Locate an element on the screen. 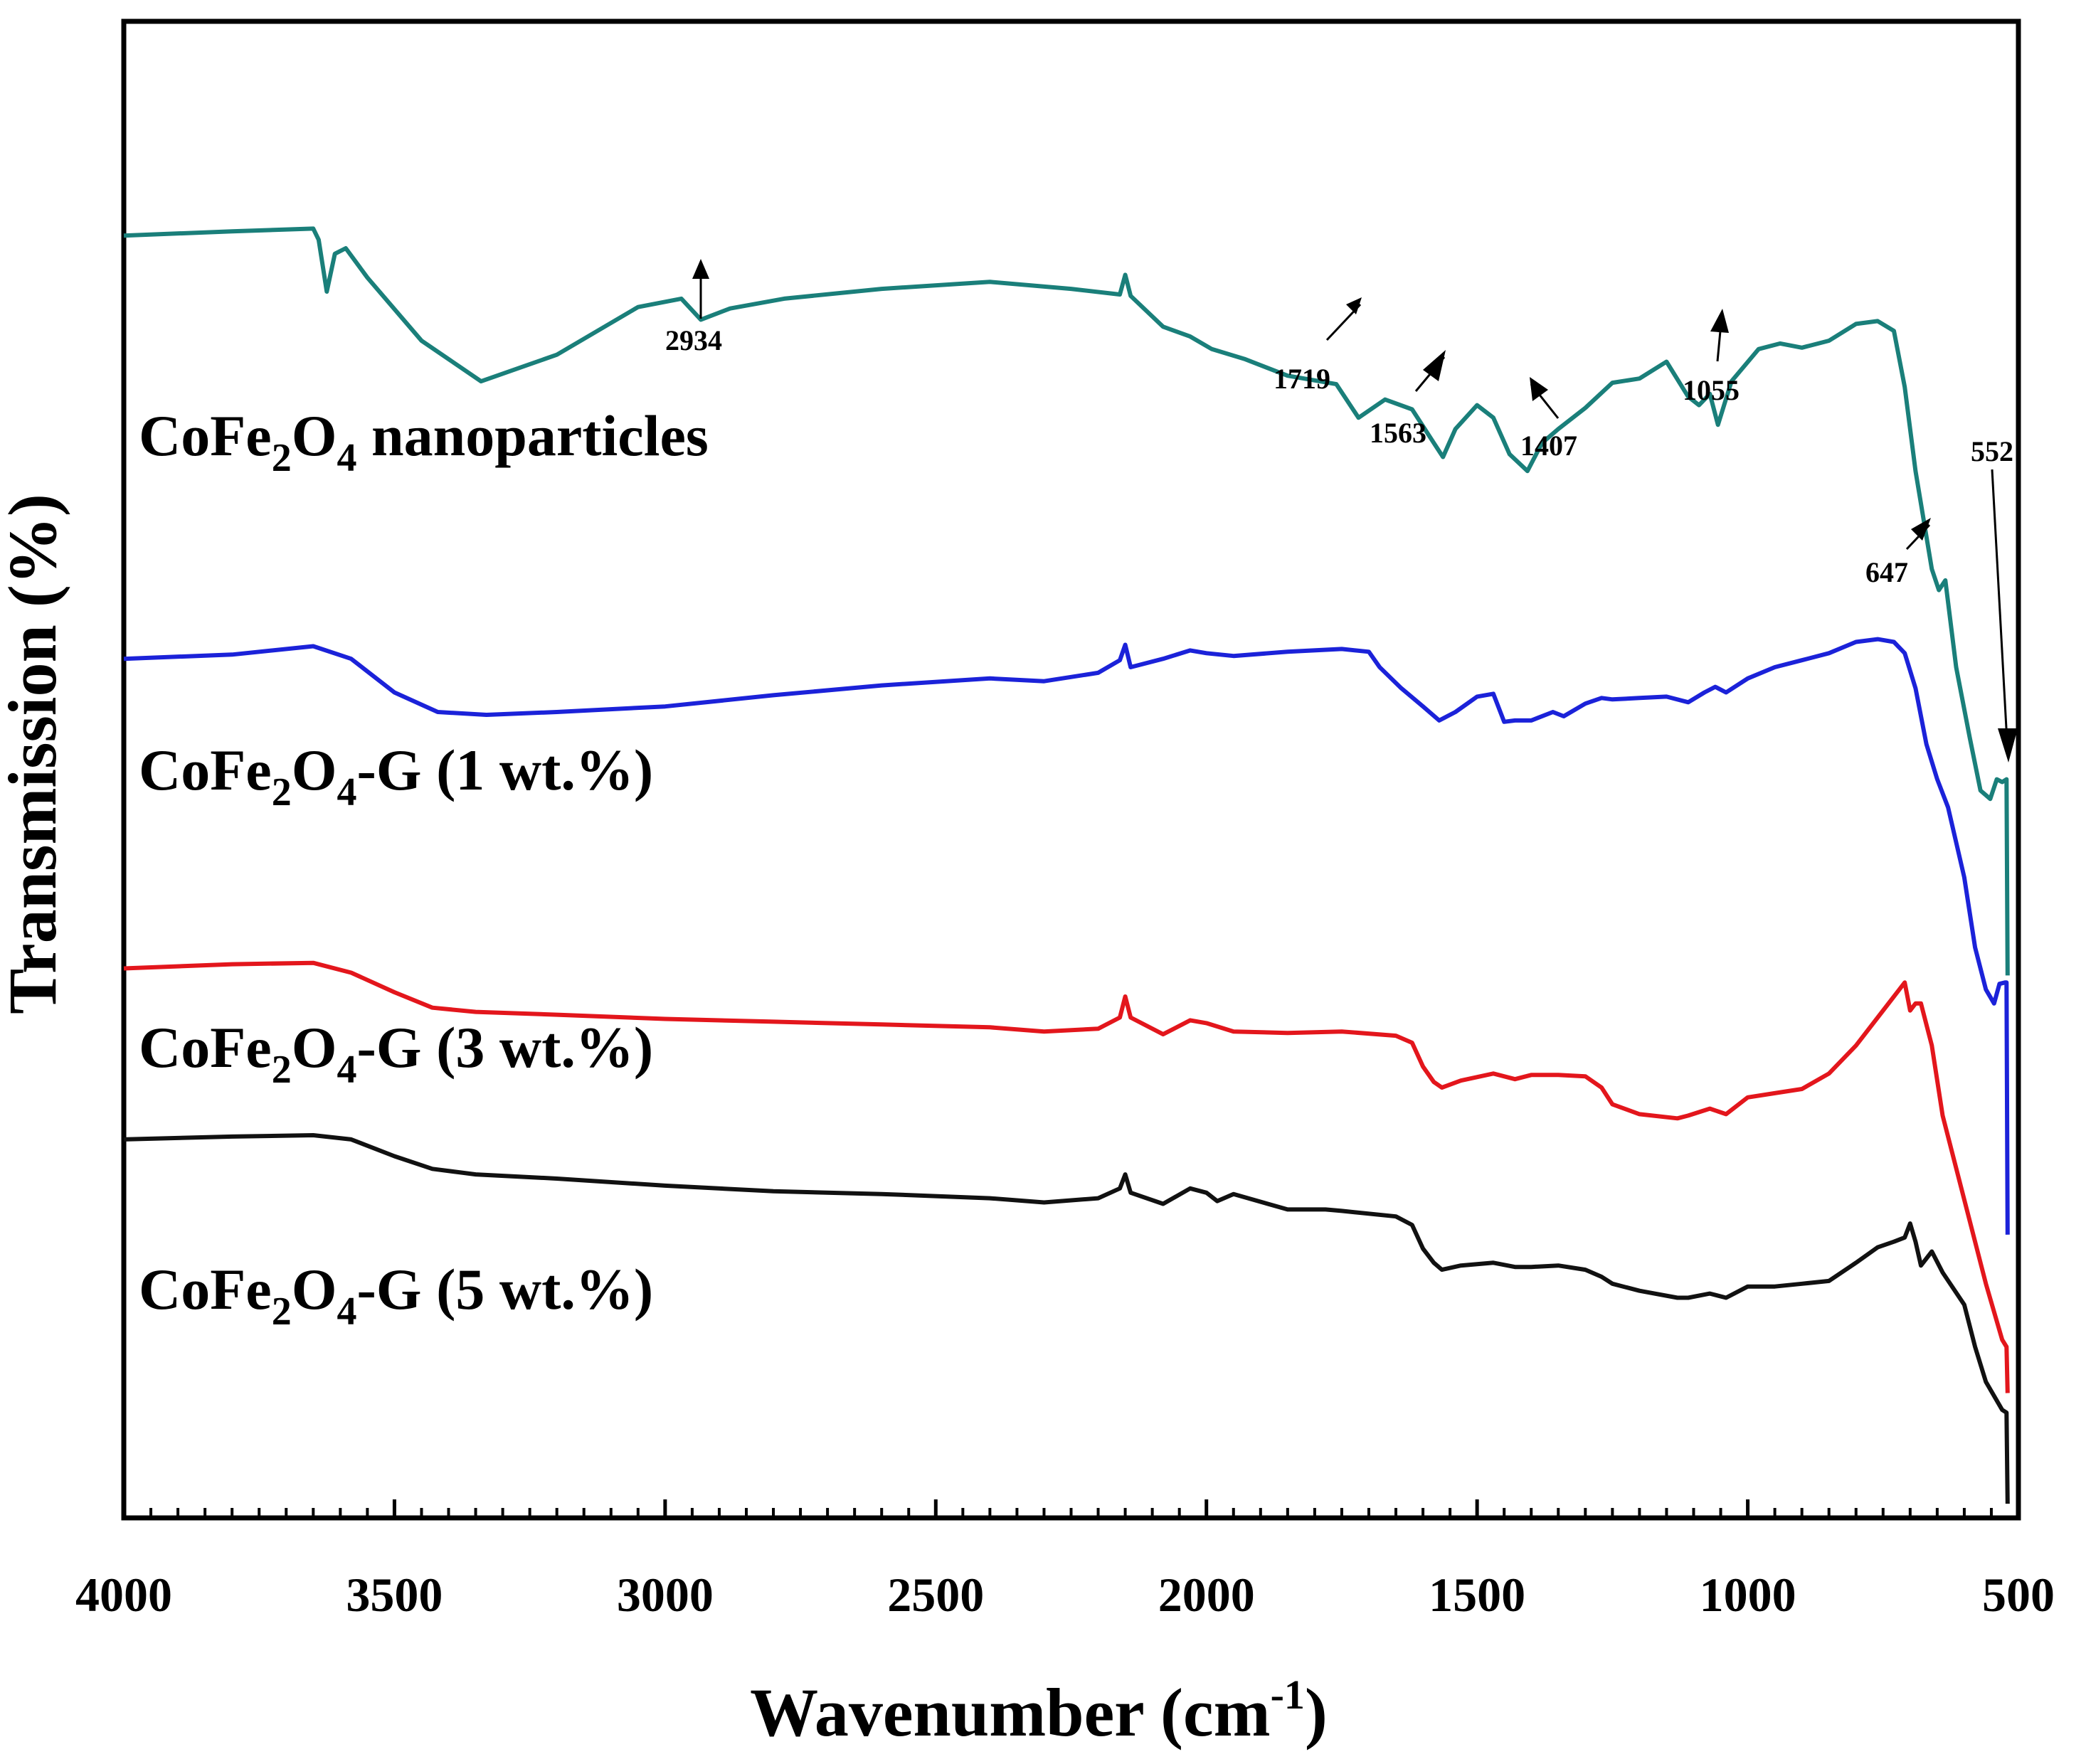 The width and height of the screenshot is (2086, 1764). x-tick-label-1000: 1000 is located at coordinates (1748, 1595).